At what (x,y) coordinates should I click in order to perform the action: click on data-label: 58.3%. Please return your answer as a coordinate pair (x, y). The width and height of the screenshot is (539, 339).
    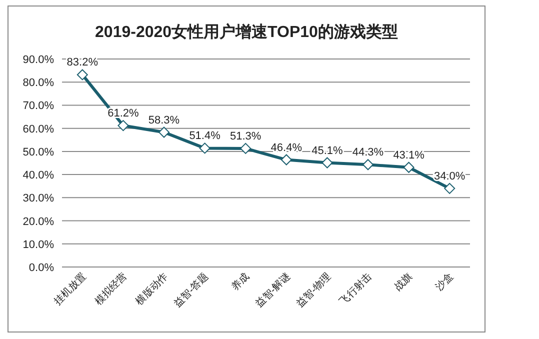
    Looking at the image, I should click on (164, 120).